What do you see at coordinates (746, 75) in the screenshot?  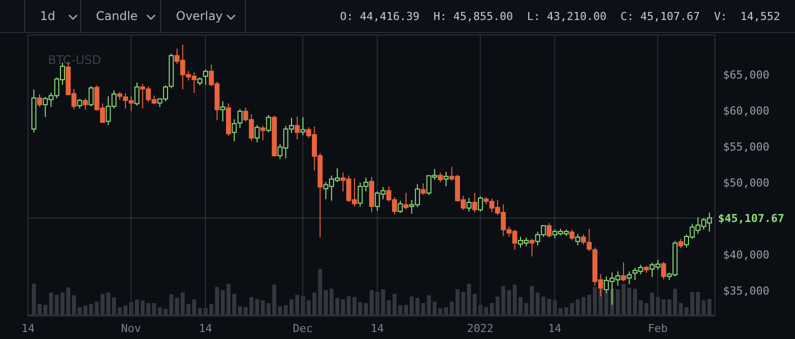 I see `y-tick-label: $65,000` at bounding box center [746, 75].